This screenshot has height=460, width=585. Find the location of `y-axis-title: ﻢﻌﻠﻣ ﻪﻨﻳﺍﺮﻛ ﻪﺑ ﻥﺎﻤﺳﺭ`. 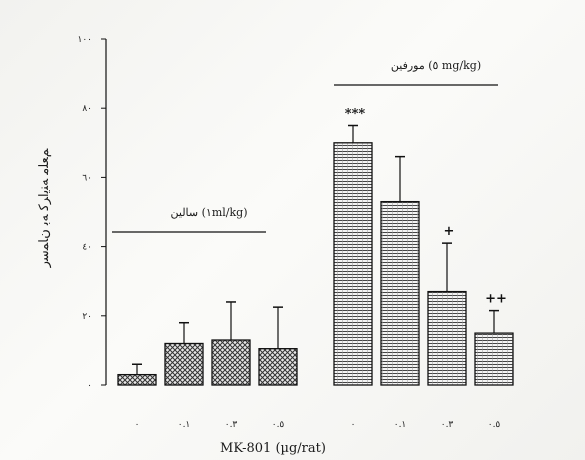

y-axis-title: ﻢﻌﻠﻣ ﻪﻨﻳﺍﺮﻛ ﻪﺑ ﻥﺎﻤﺳﺭ is located at coordinates (44, 208).